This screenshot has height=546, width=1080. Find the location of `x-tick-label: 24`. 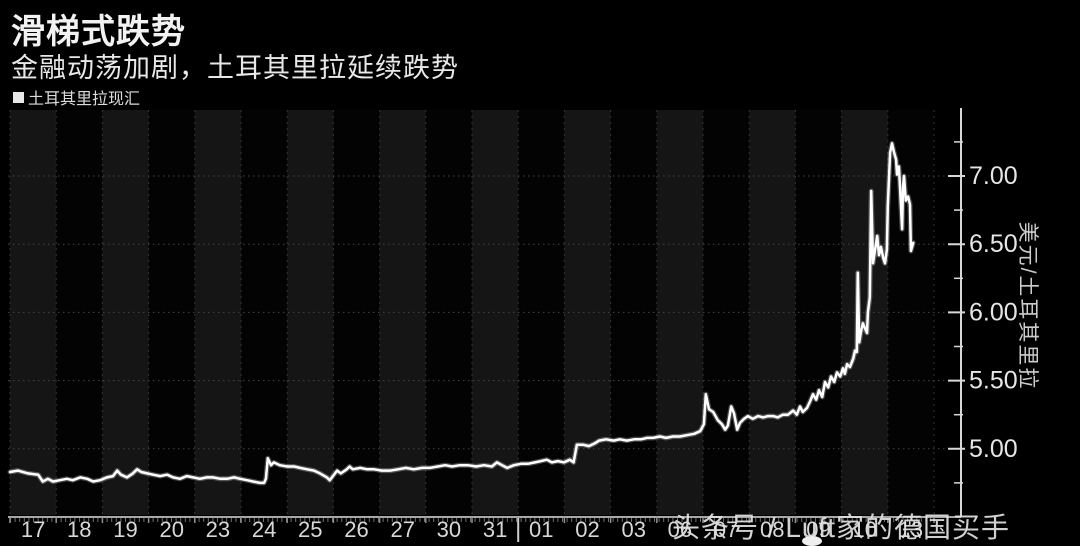

x-tick-label: 24 is located at coordinates (264, 529).